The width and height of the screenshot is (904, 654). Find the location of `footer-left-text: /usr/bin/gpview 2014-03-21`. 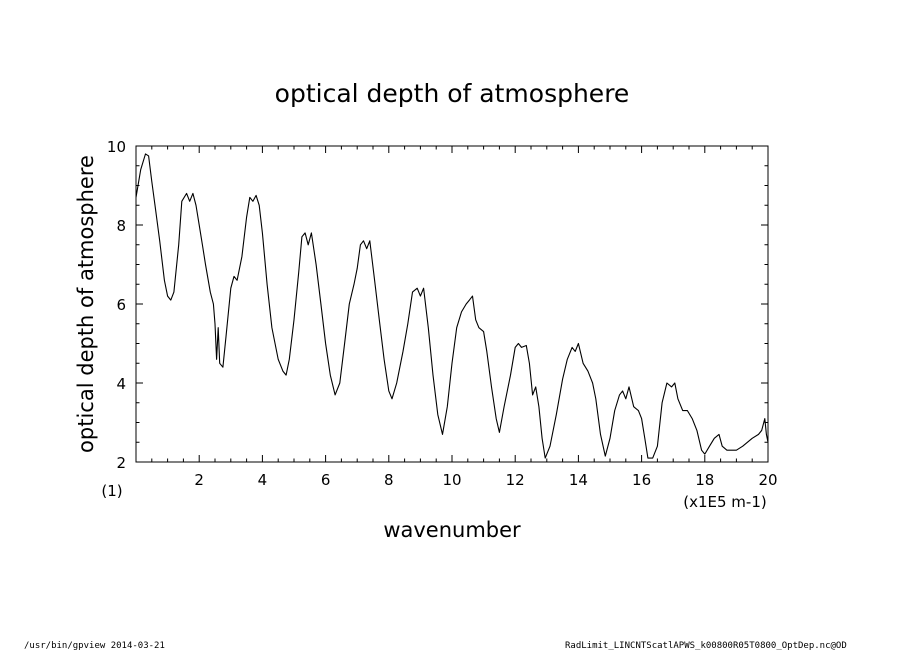

footer-left-text: /usr/bin/gpview 2014-03-21 is located at coordinates (94, 646).